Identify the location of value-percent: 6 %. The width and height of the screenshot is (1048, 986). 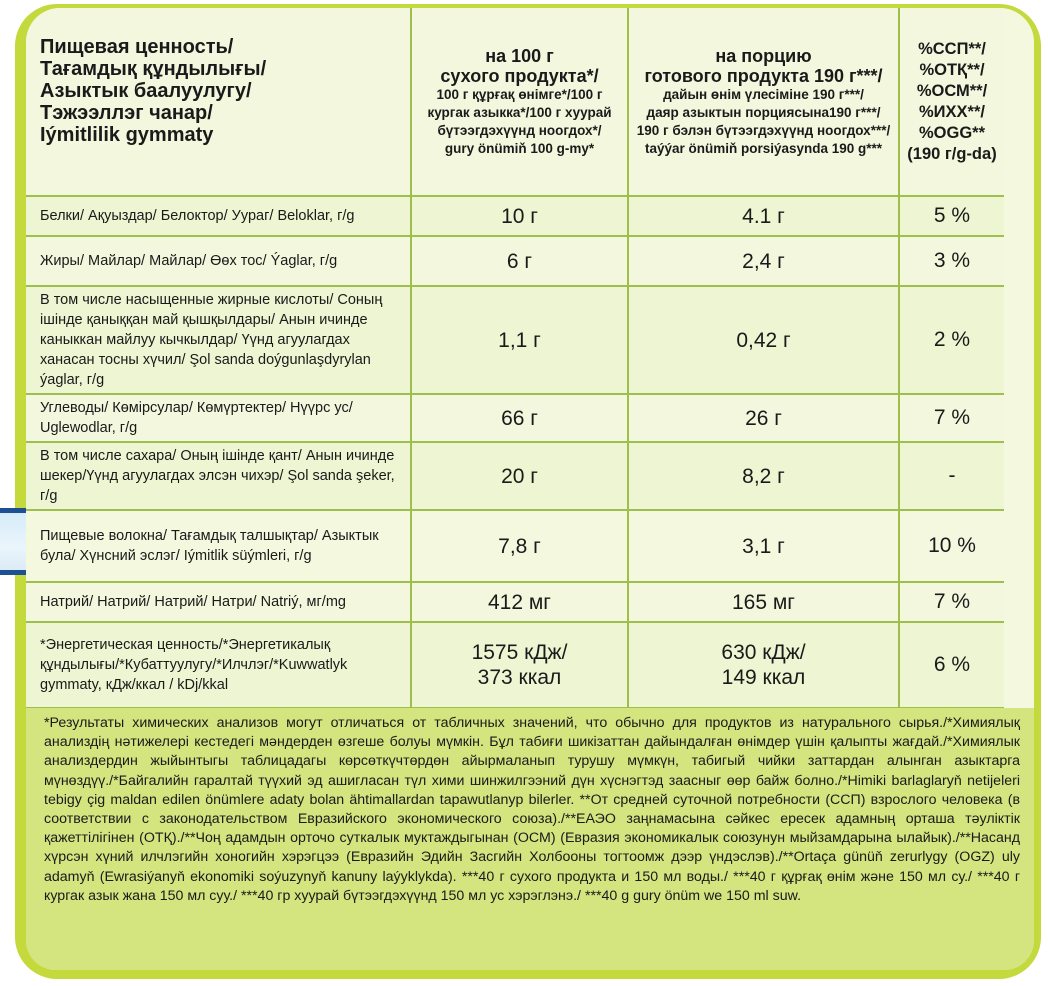
(951, 665).